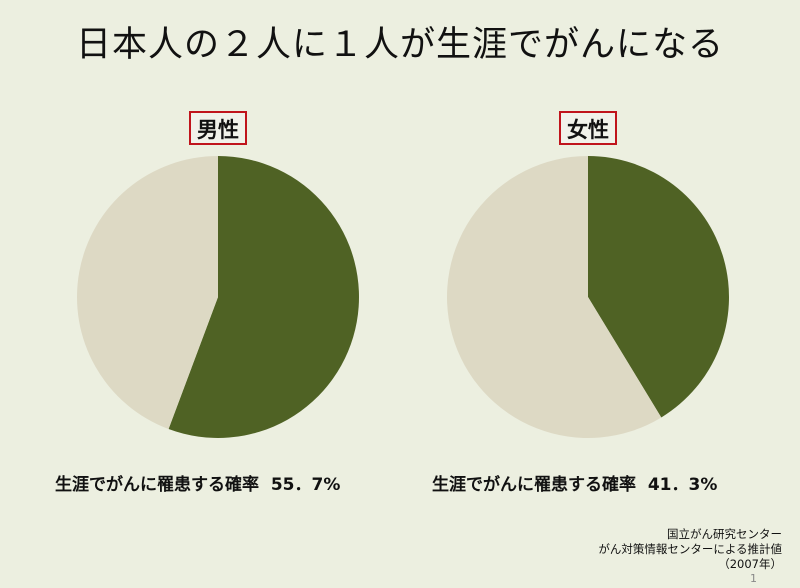 The width and height of the screenshot is (800, 588). Describe the element at coordinates (682, 485) in the screenshot. I see `female-stat-value: 41．3%` at that location.